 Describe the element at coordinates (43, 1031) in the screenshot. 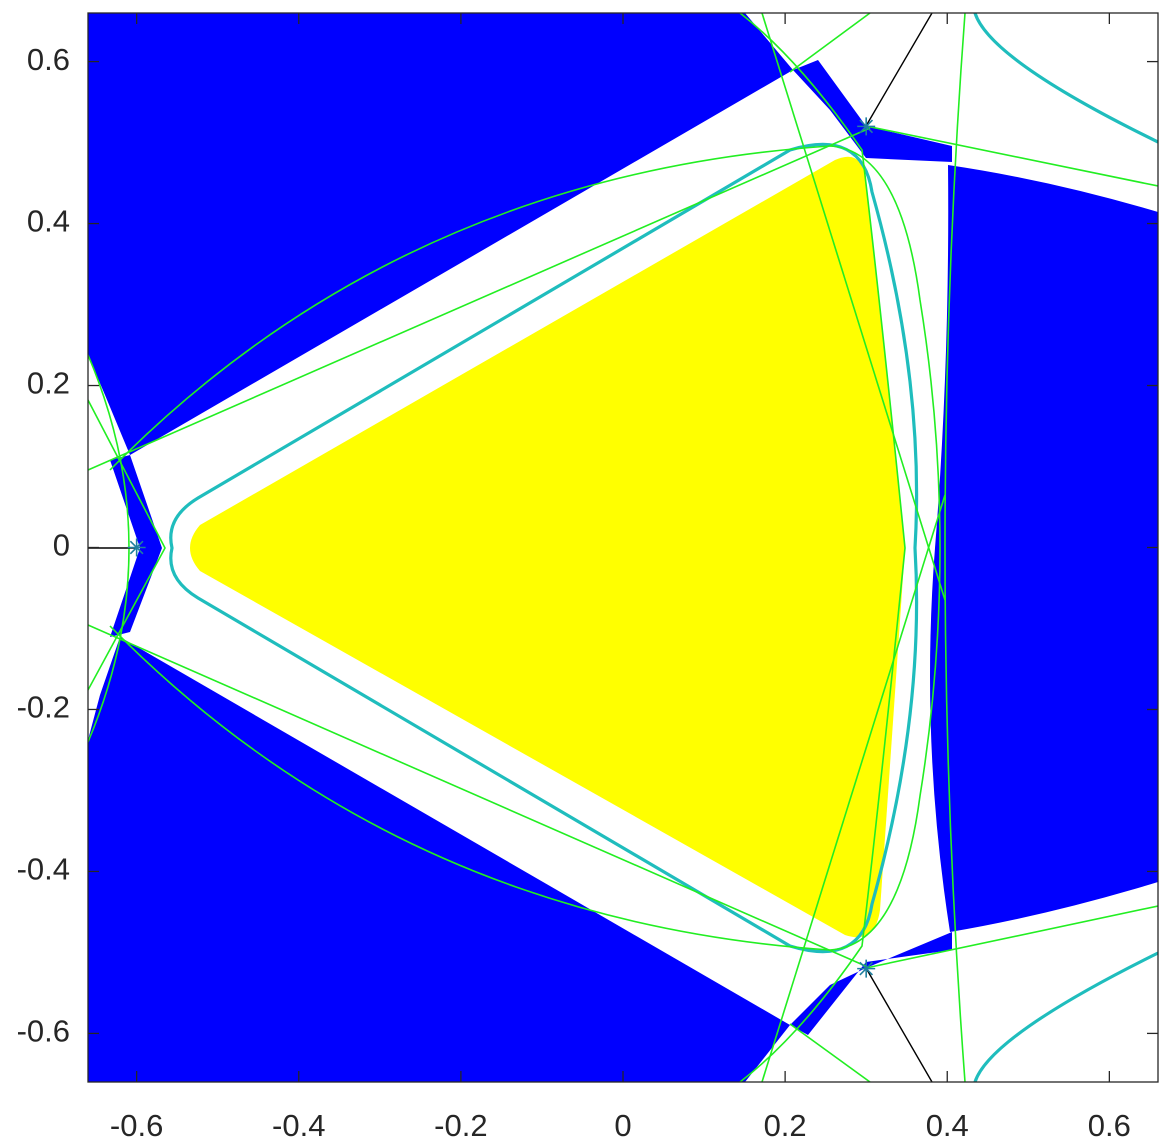

I see `y-tick-label: -0.6` at that location.